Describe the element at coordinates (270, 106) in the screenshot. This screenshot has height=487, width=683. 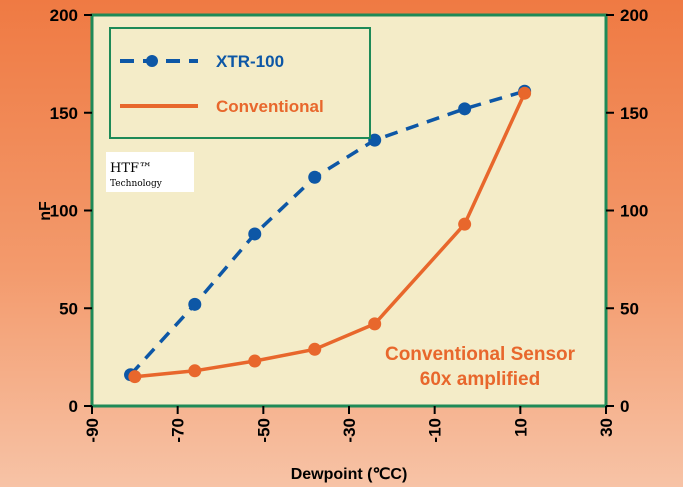
I see `legend-label-conventional: Conventional` at that location.